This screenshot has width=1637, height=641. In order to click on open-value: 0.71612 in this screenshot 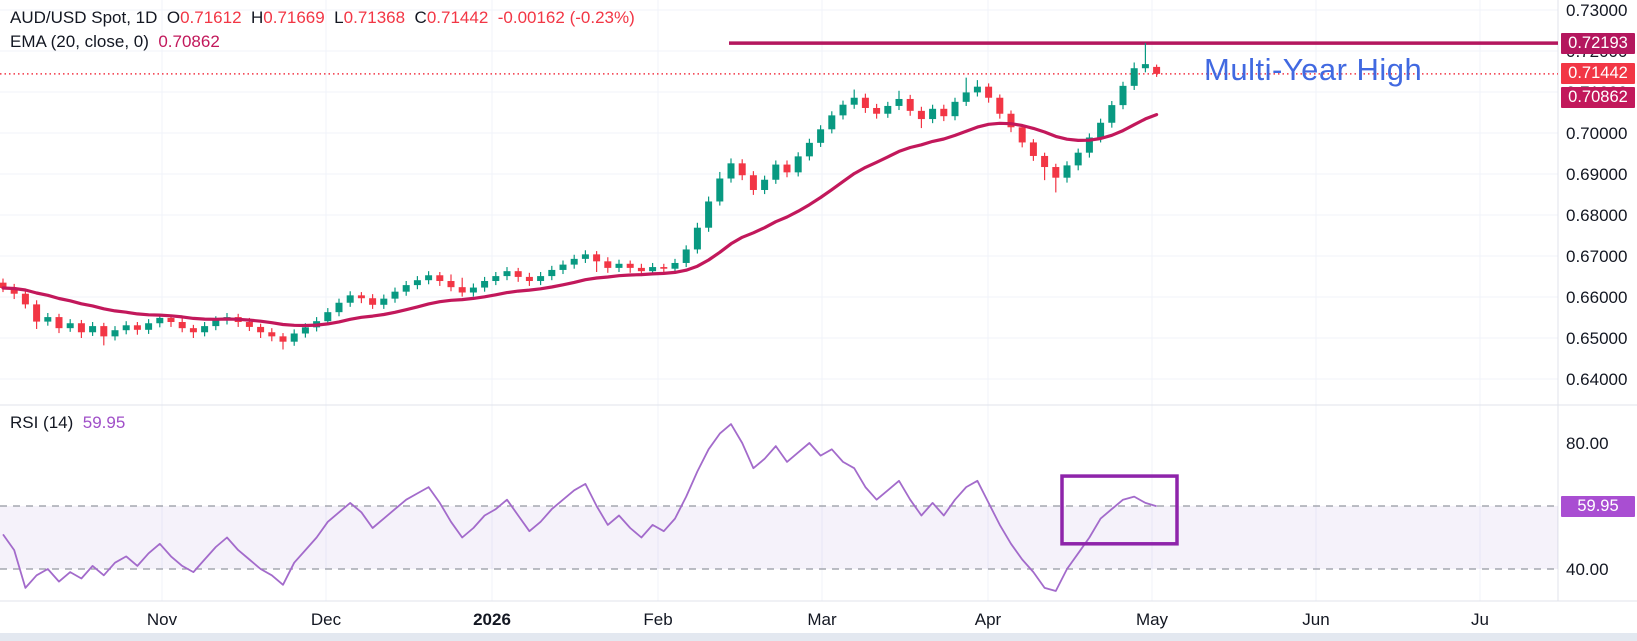, I will do `click(211, 17)`.